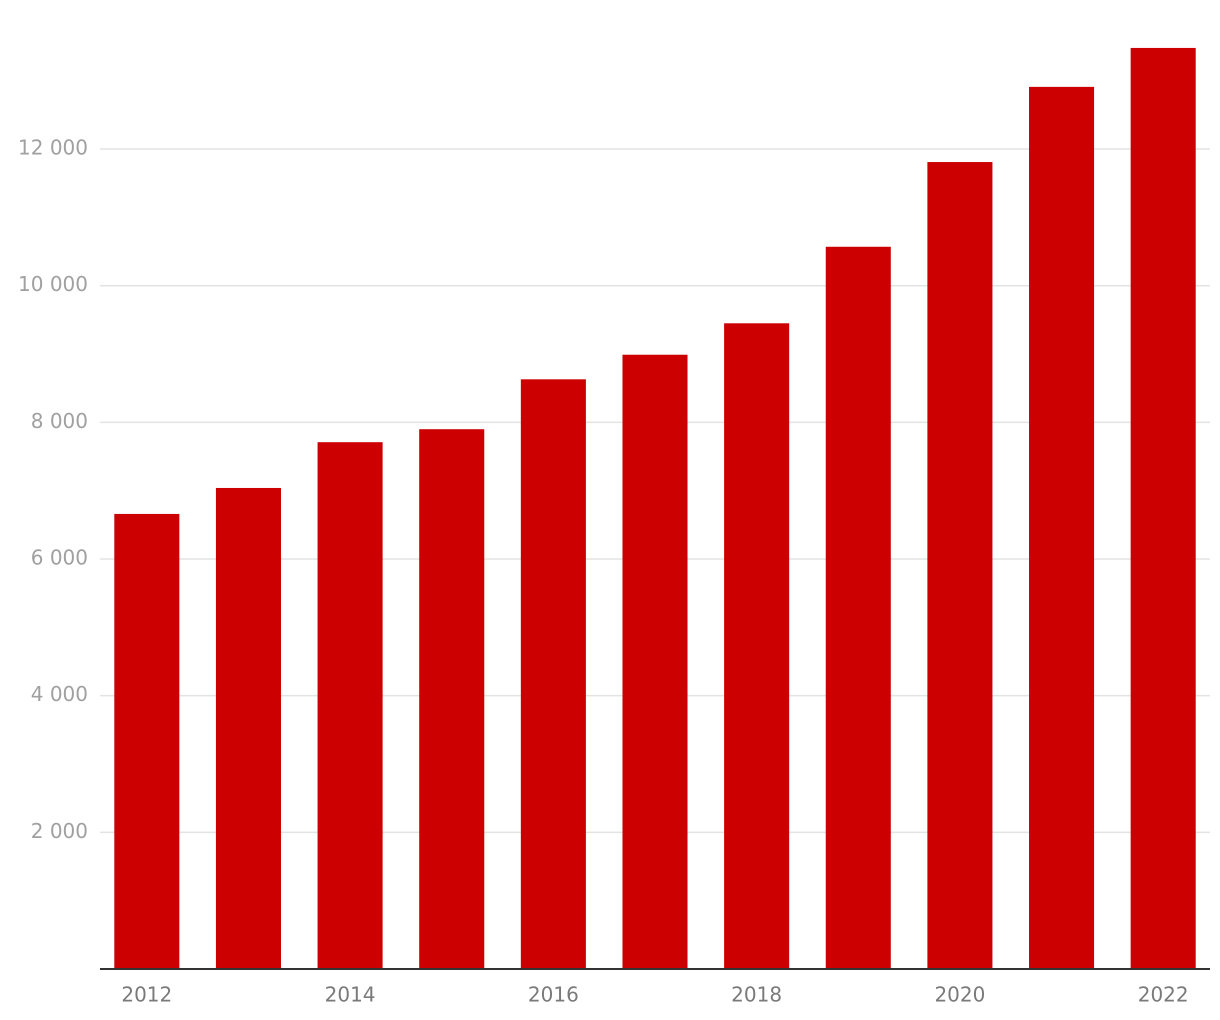 Image resolution: width=1220 pixels, height=1020 pixels. I want to click on x-tick-label: 2022, so click(1163, 995).